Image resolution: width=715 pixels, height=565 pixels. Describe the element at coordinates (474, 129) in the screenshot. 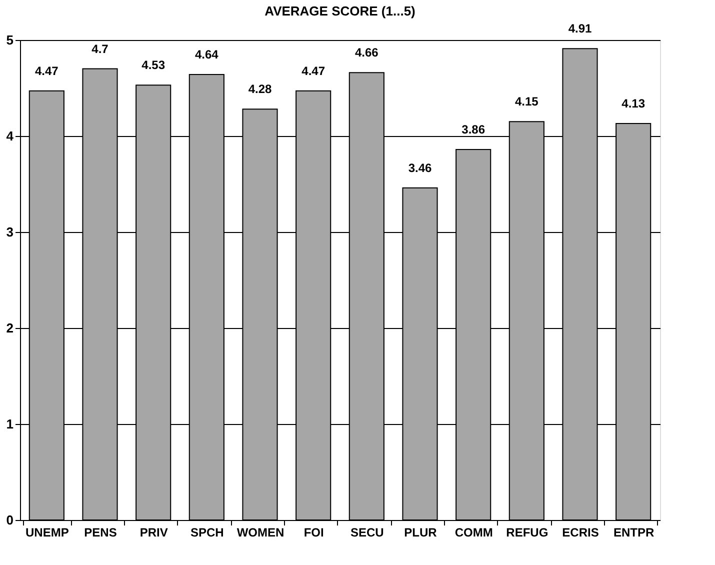

I see `data-label: 3.86` at that location.